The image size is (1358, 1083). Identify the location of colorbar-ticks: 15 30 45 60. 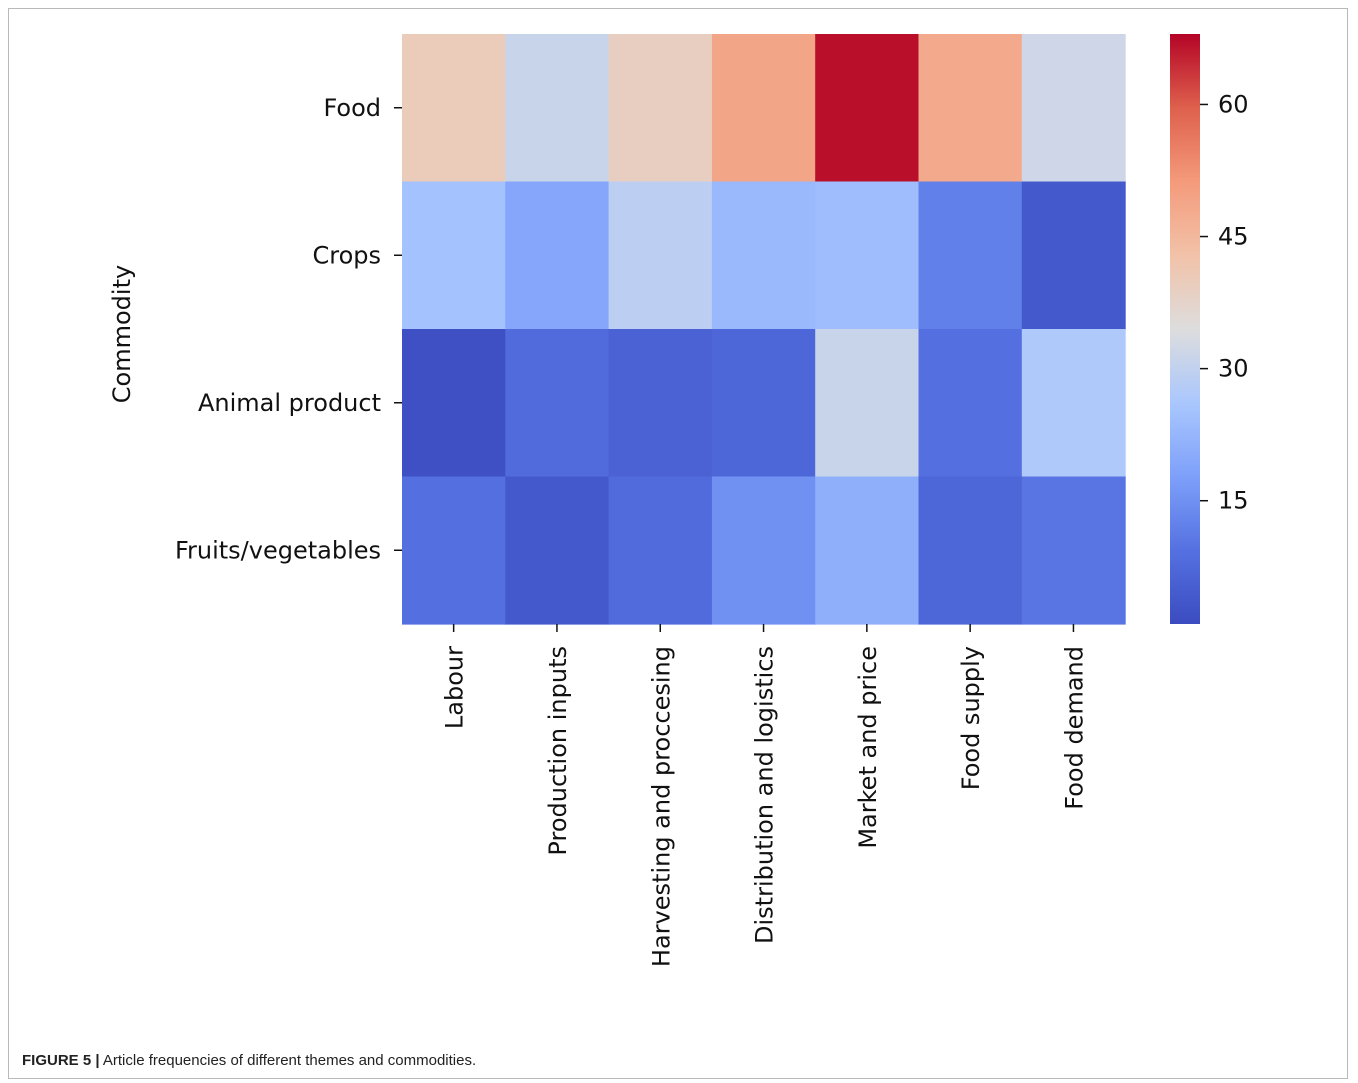
(1224, 302).